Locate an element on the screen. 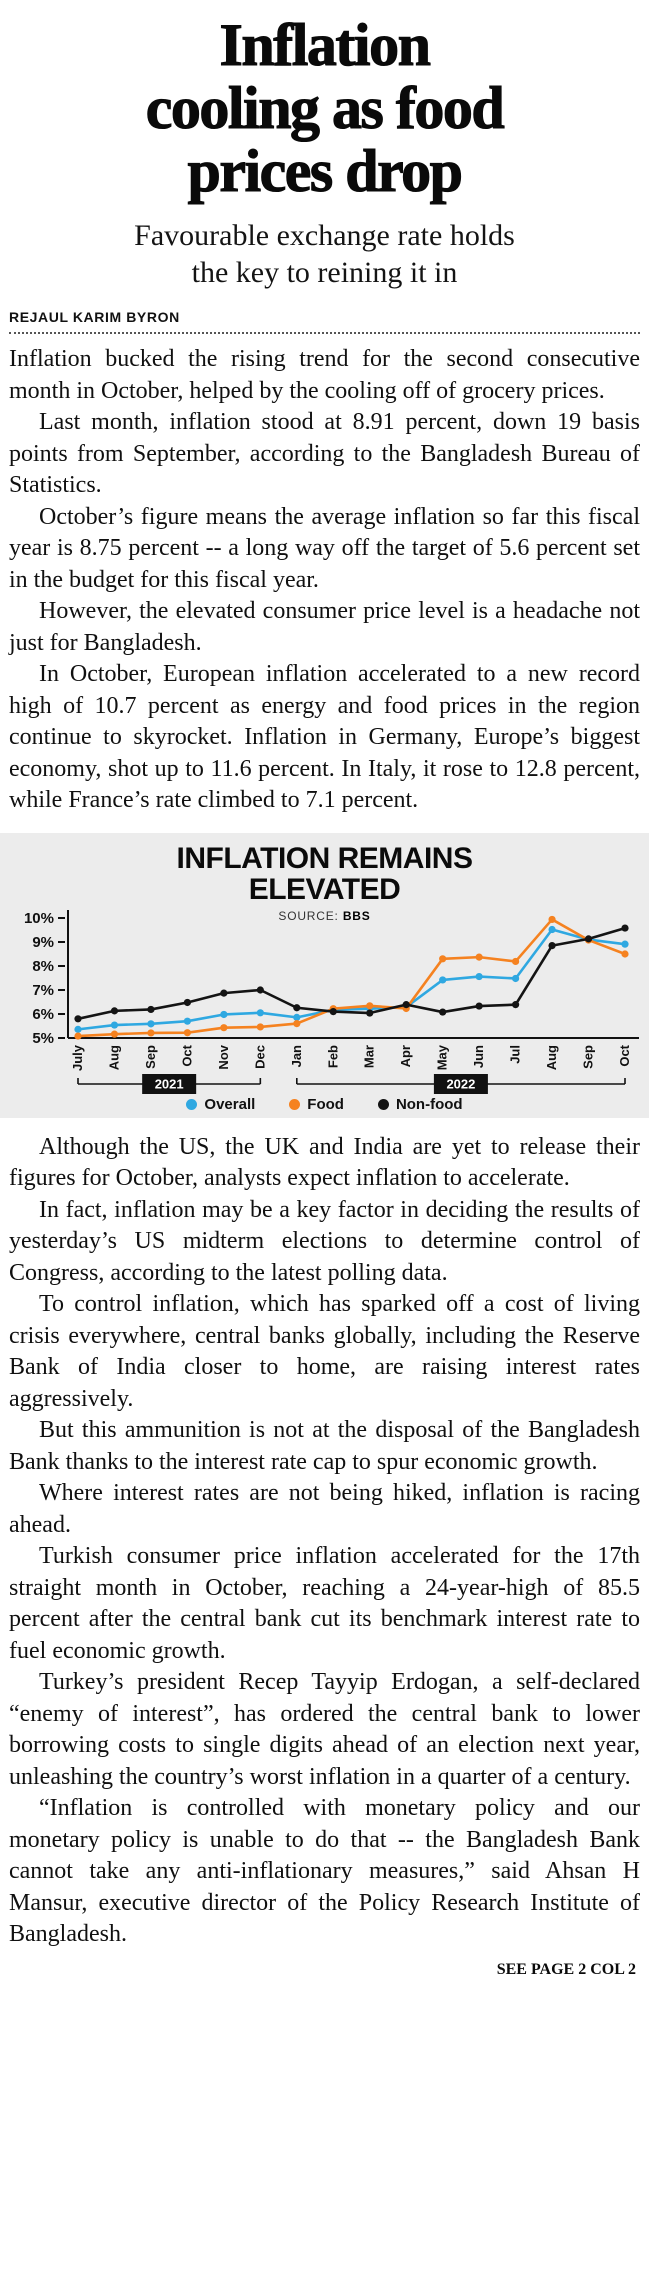  chart-source-value: BBS is located at coordinates (356, 915).